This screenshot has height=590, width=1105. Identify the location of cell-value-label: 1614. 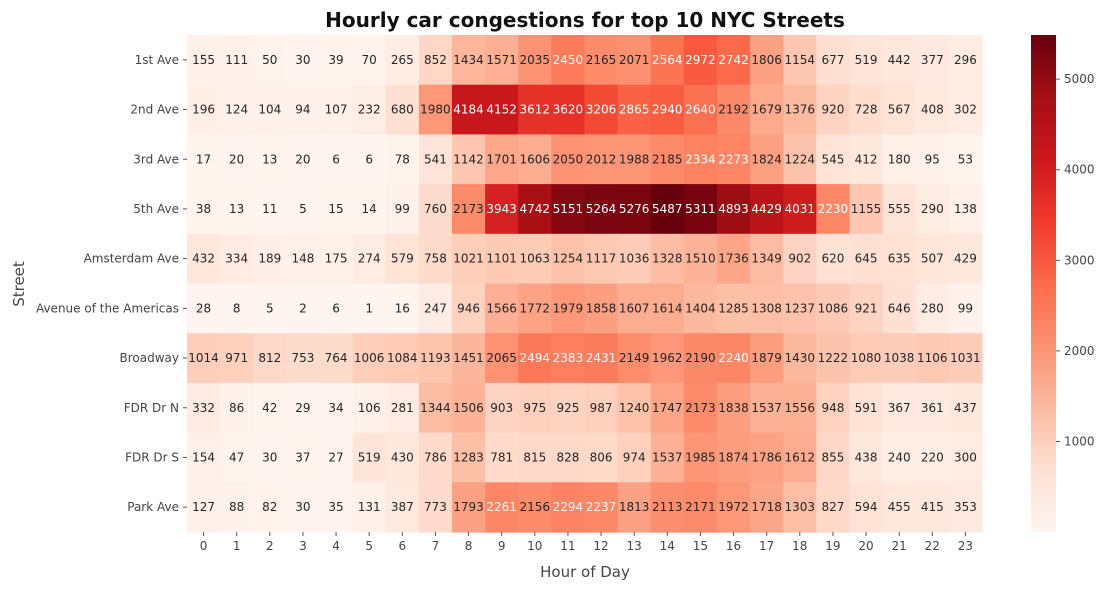
(667, 308).